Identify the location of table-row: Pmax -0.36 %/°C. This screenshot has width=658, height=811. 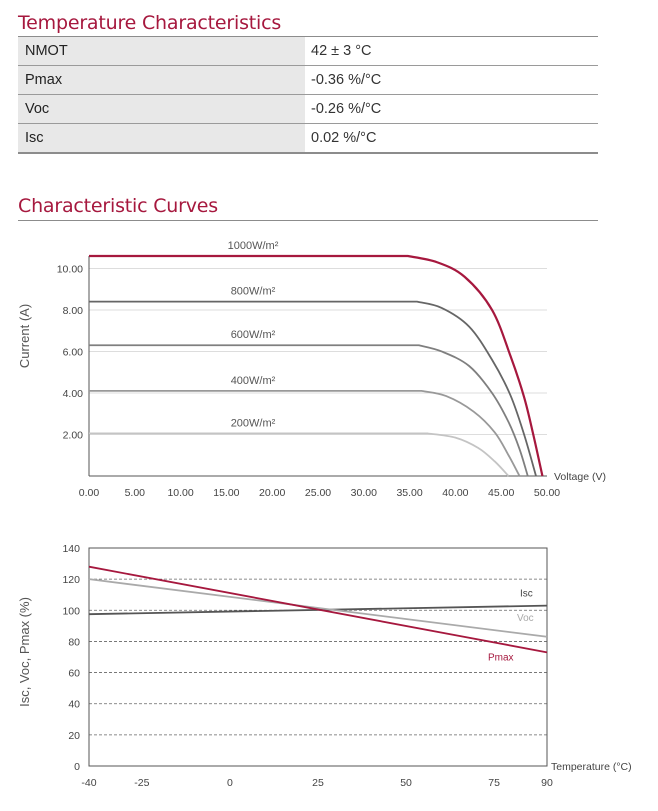
(308, 80).